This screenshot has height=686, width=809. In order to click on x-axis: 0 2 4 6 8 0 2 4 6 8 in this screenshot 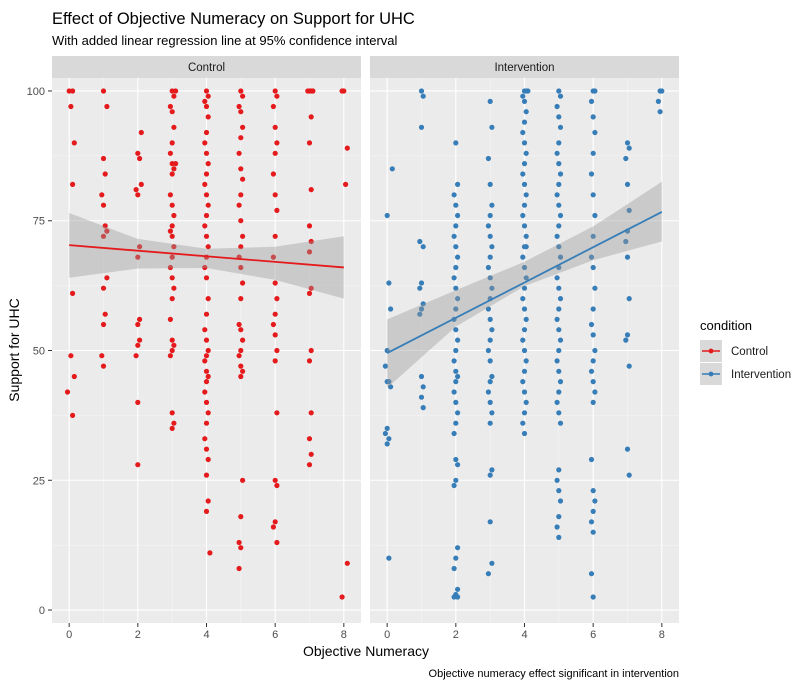, I will do `click(365, 632)`.